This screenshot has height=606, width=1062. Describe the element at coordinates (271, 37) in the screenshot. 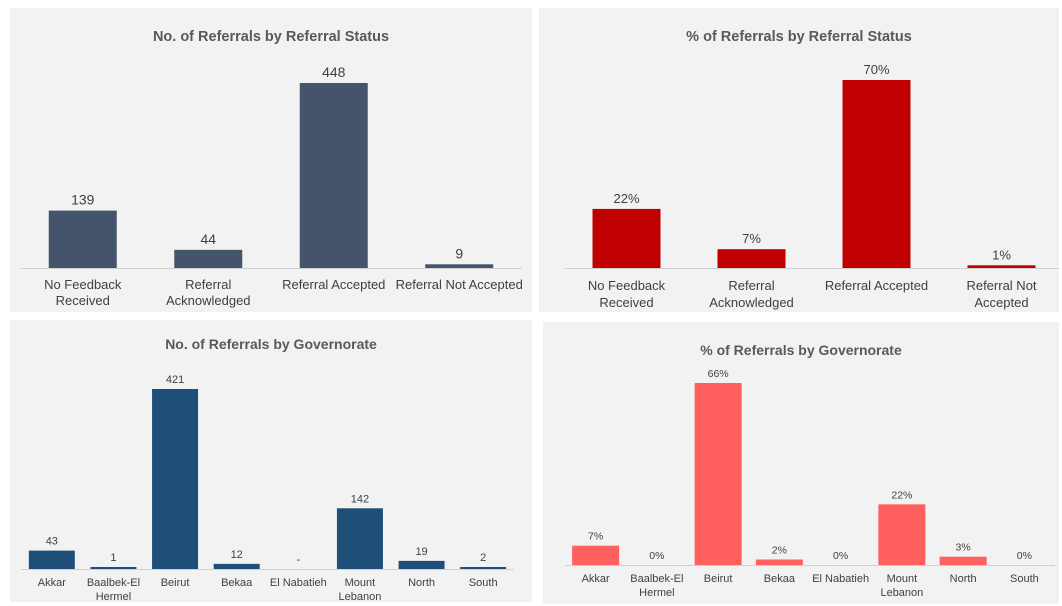

I see `chart-title: No. of Referrals by Referral Status` at that location.